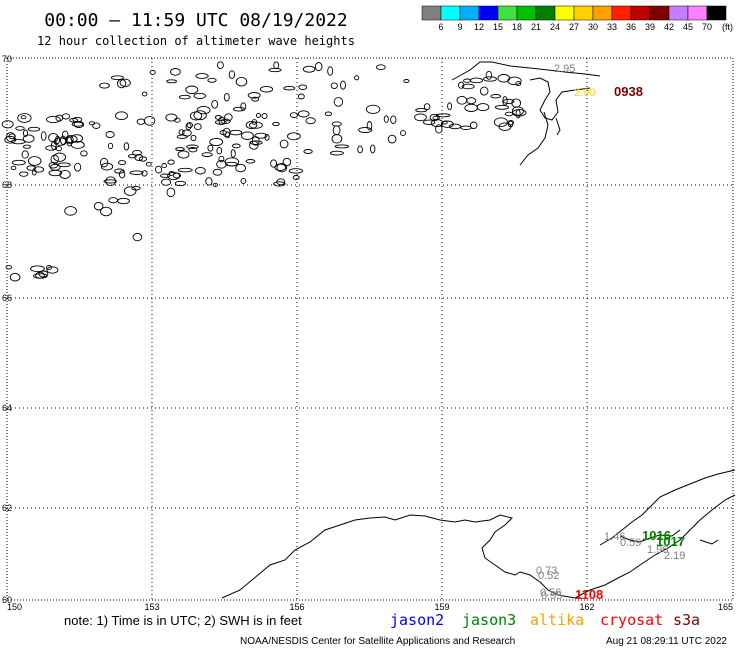 Image resolution: width=740 pixels, height=650 pixels. What do you see at coordinates (545, 620) in the screenshot?
I see `satellite-legend: jason2 jason3 altika cryosat s3a` at bounding box center [545, 620].